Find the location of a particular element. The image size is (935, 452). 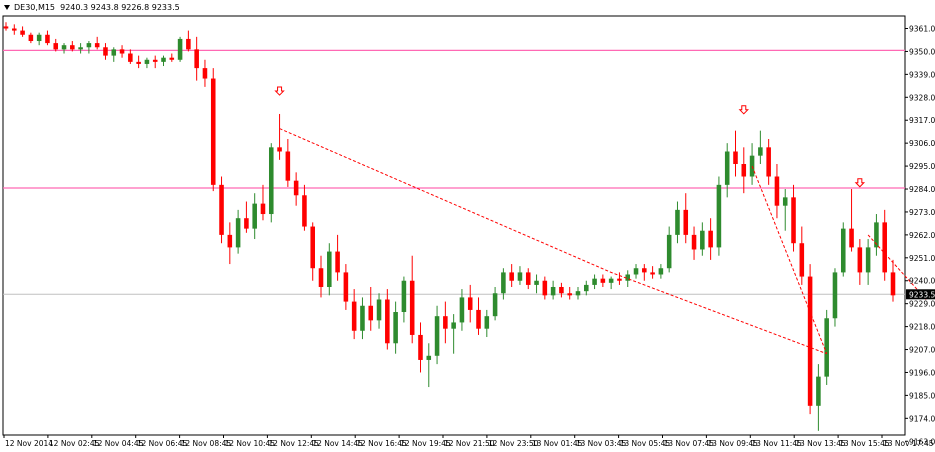

chart-title-bar: DE30,M15 9240.3 9243.8 9226.8 9233.5 is located at coordinates (92, 7).